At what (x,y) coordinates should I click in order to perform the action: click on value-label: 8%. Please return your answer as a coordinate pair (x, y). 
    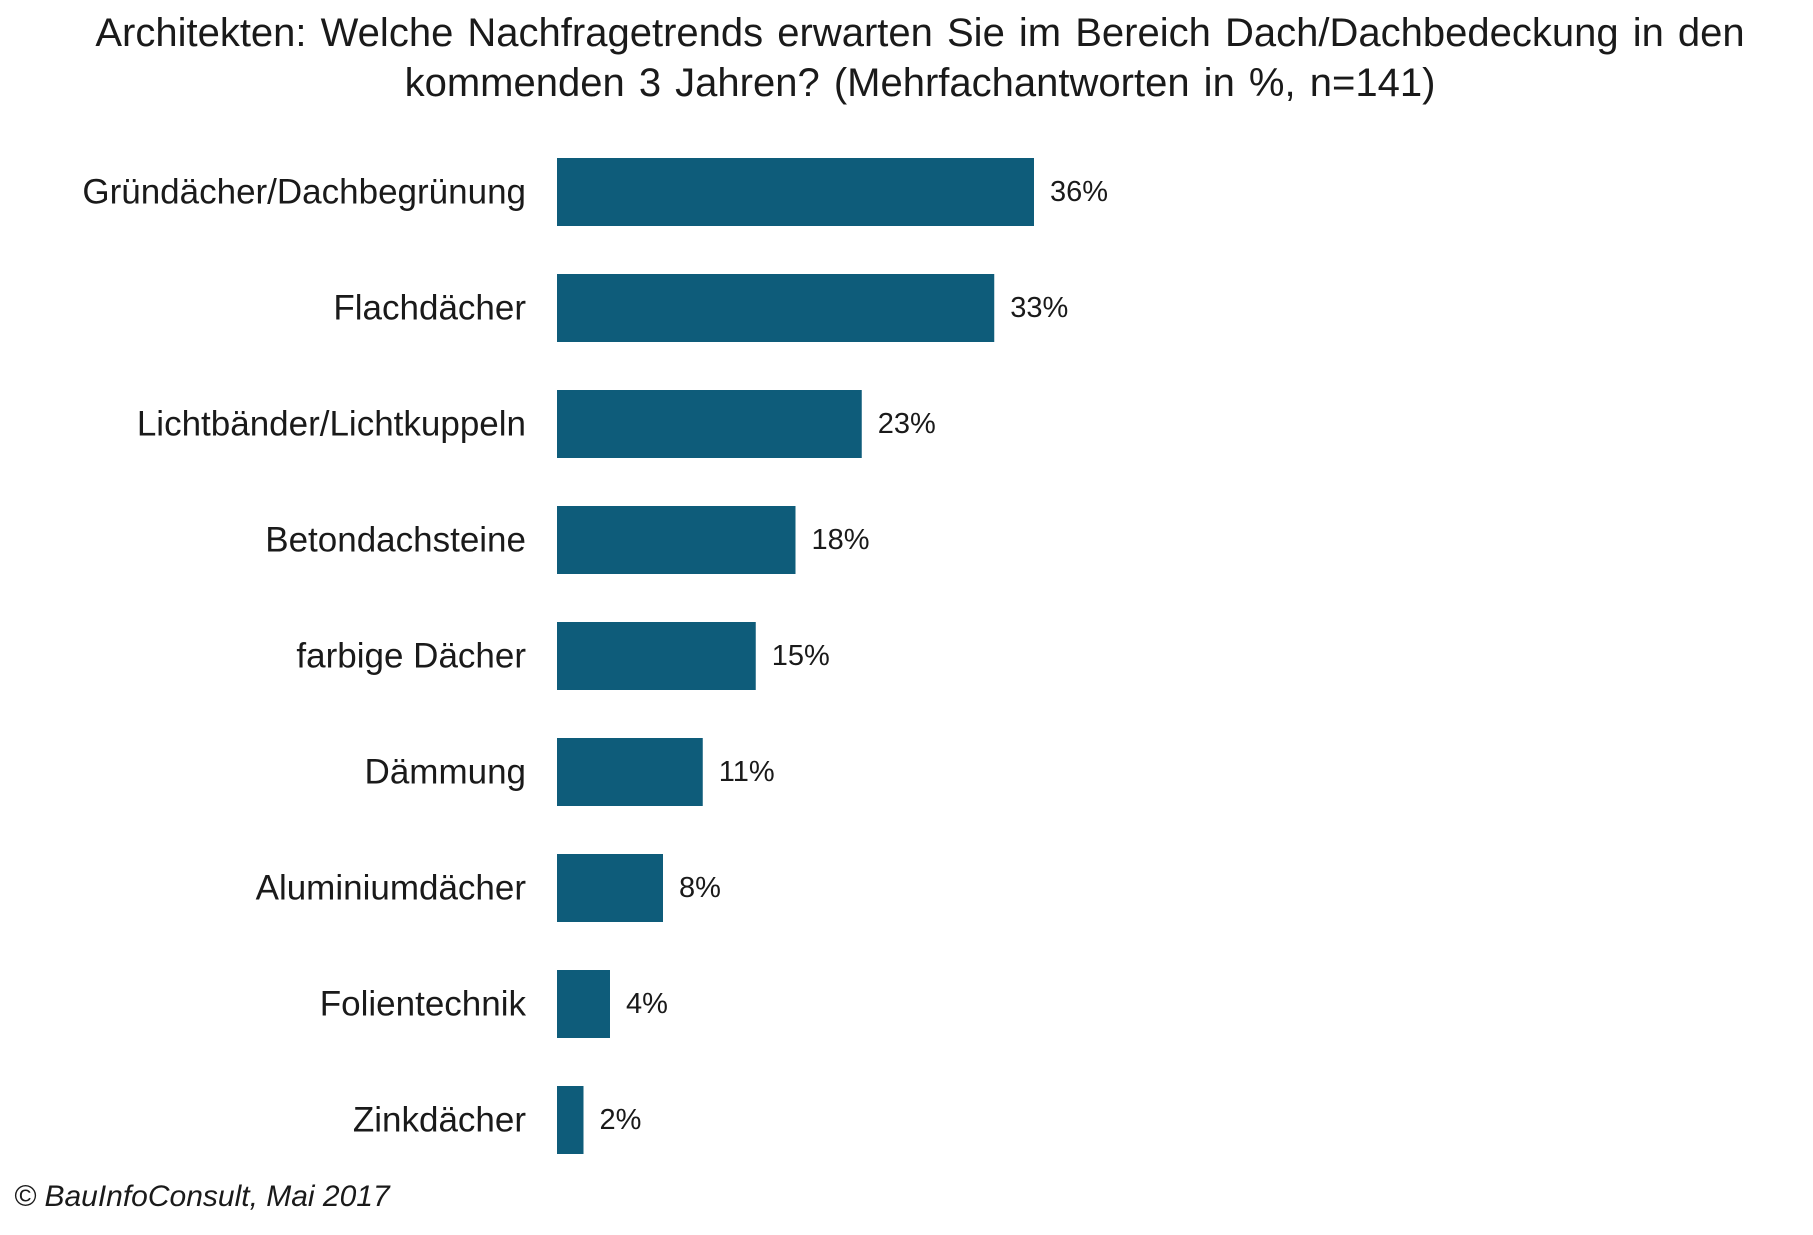
    Looking at the image, I should click on (700, 888).